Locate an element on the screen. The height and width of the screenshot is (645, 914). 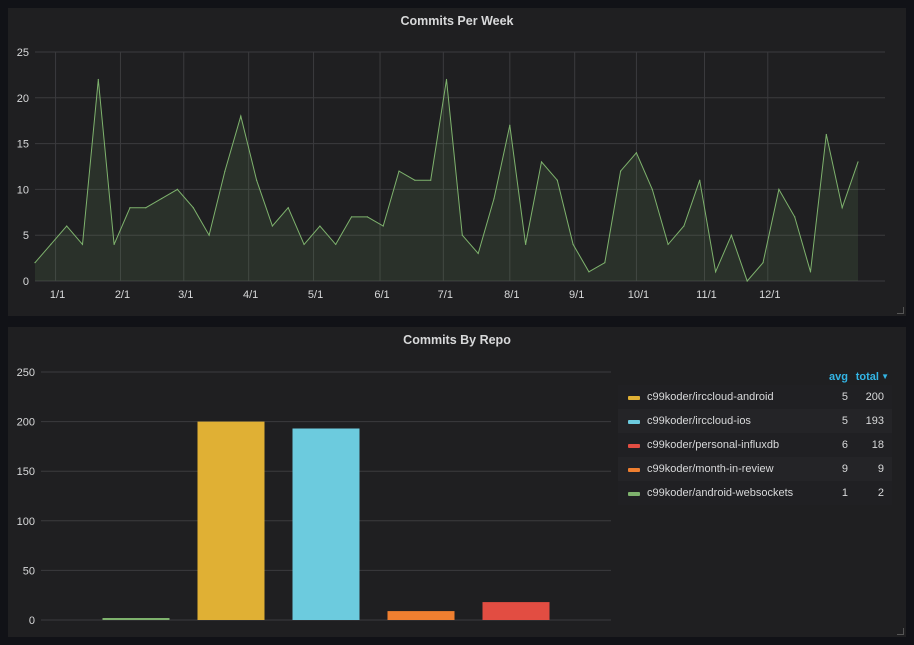
legend-total-header: total is located at coordinates (867, 377).